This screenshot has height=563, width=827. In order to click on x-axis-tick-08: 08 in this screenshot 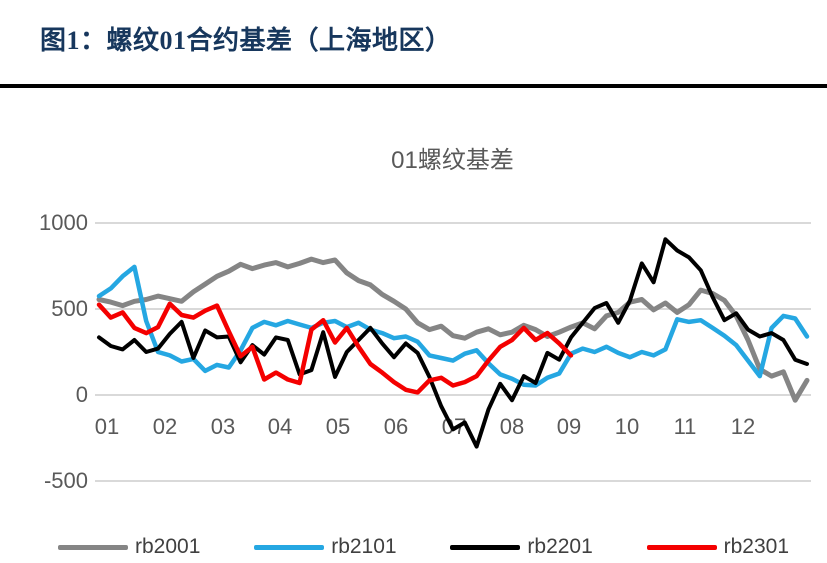, I will do `click(512, 426)`.